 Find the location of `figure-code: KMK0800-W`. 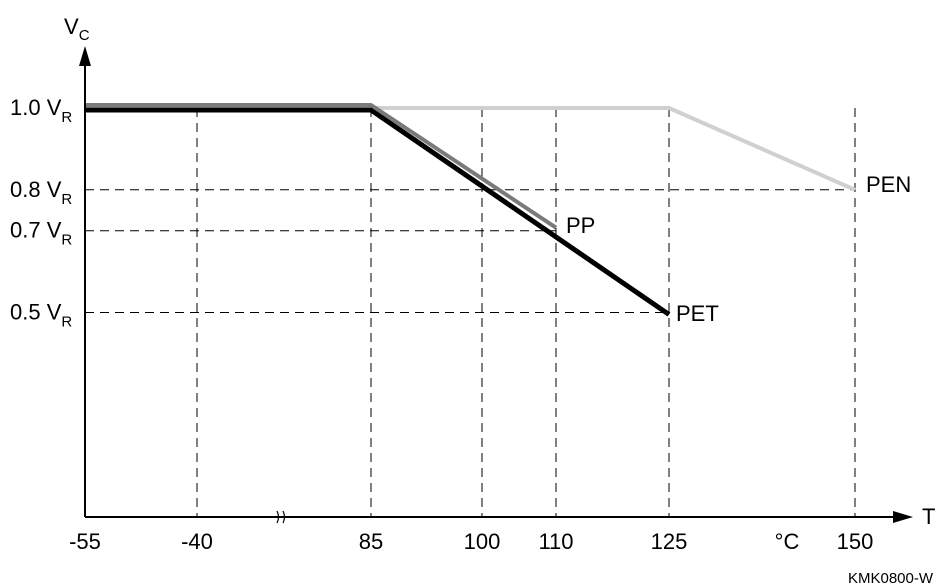

figure-code: KMK0800-W is located at coordinates (891, 578).